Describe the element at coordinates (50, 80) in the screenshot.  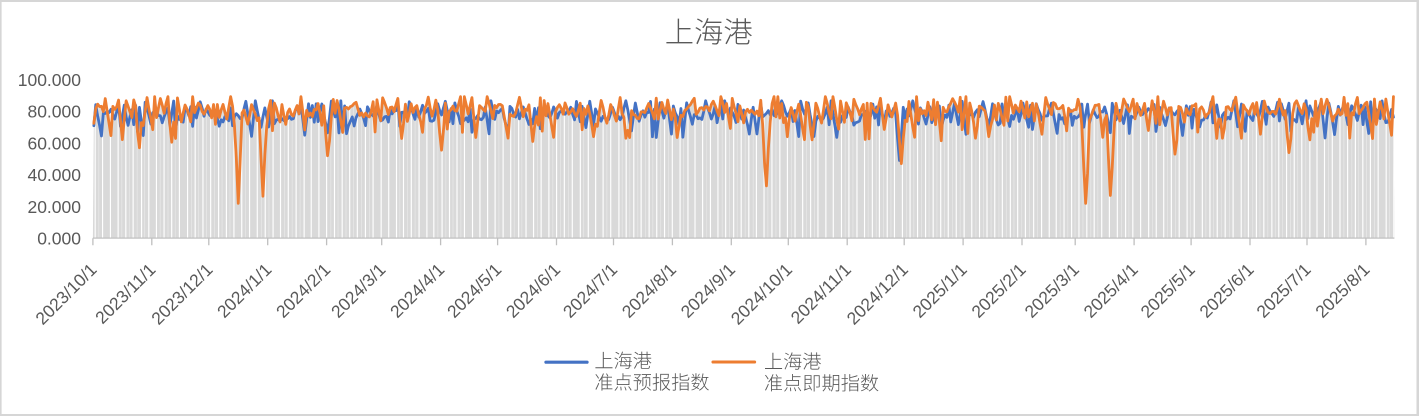
I see `svg-text: 100.000` at that location.